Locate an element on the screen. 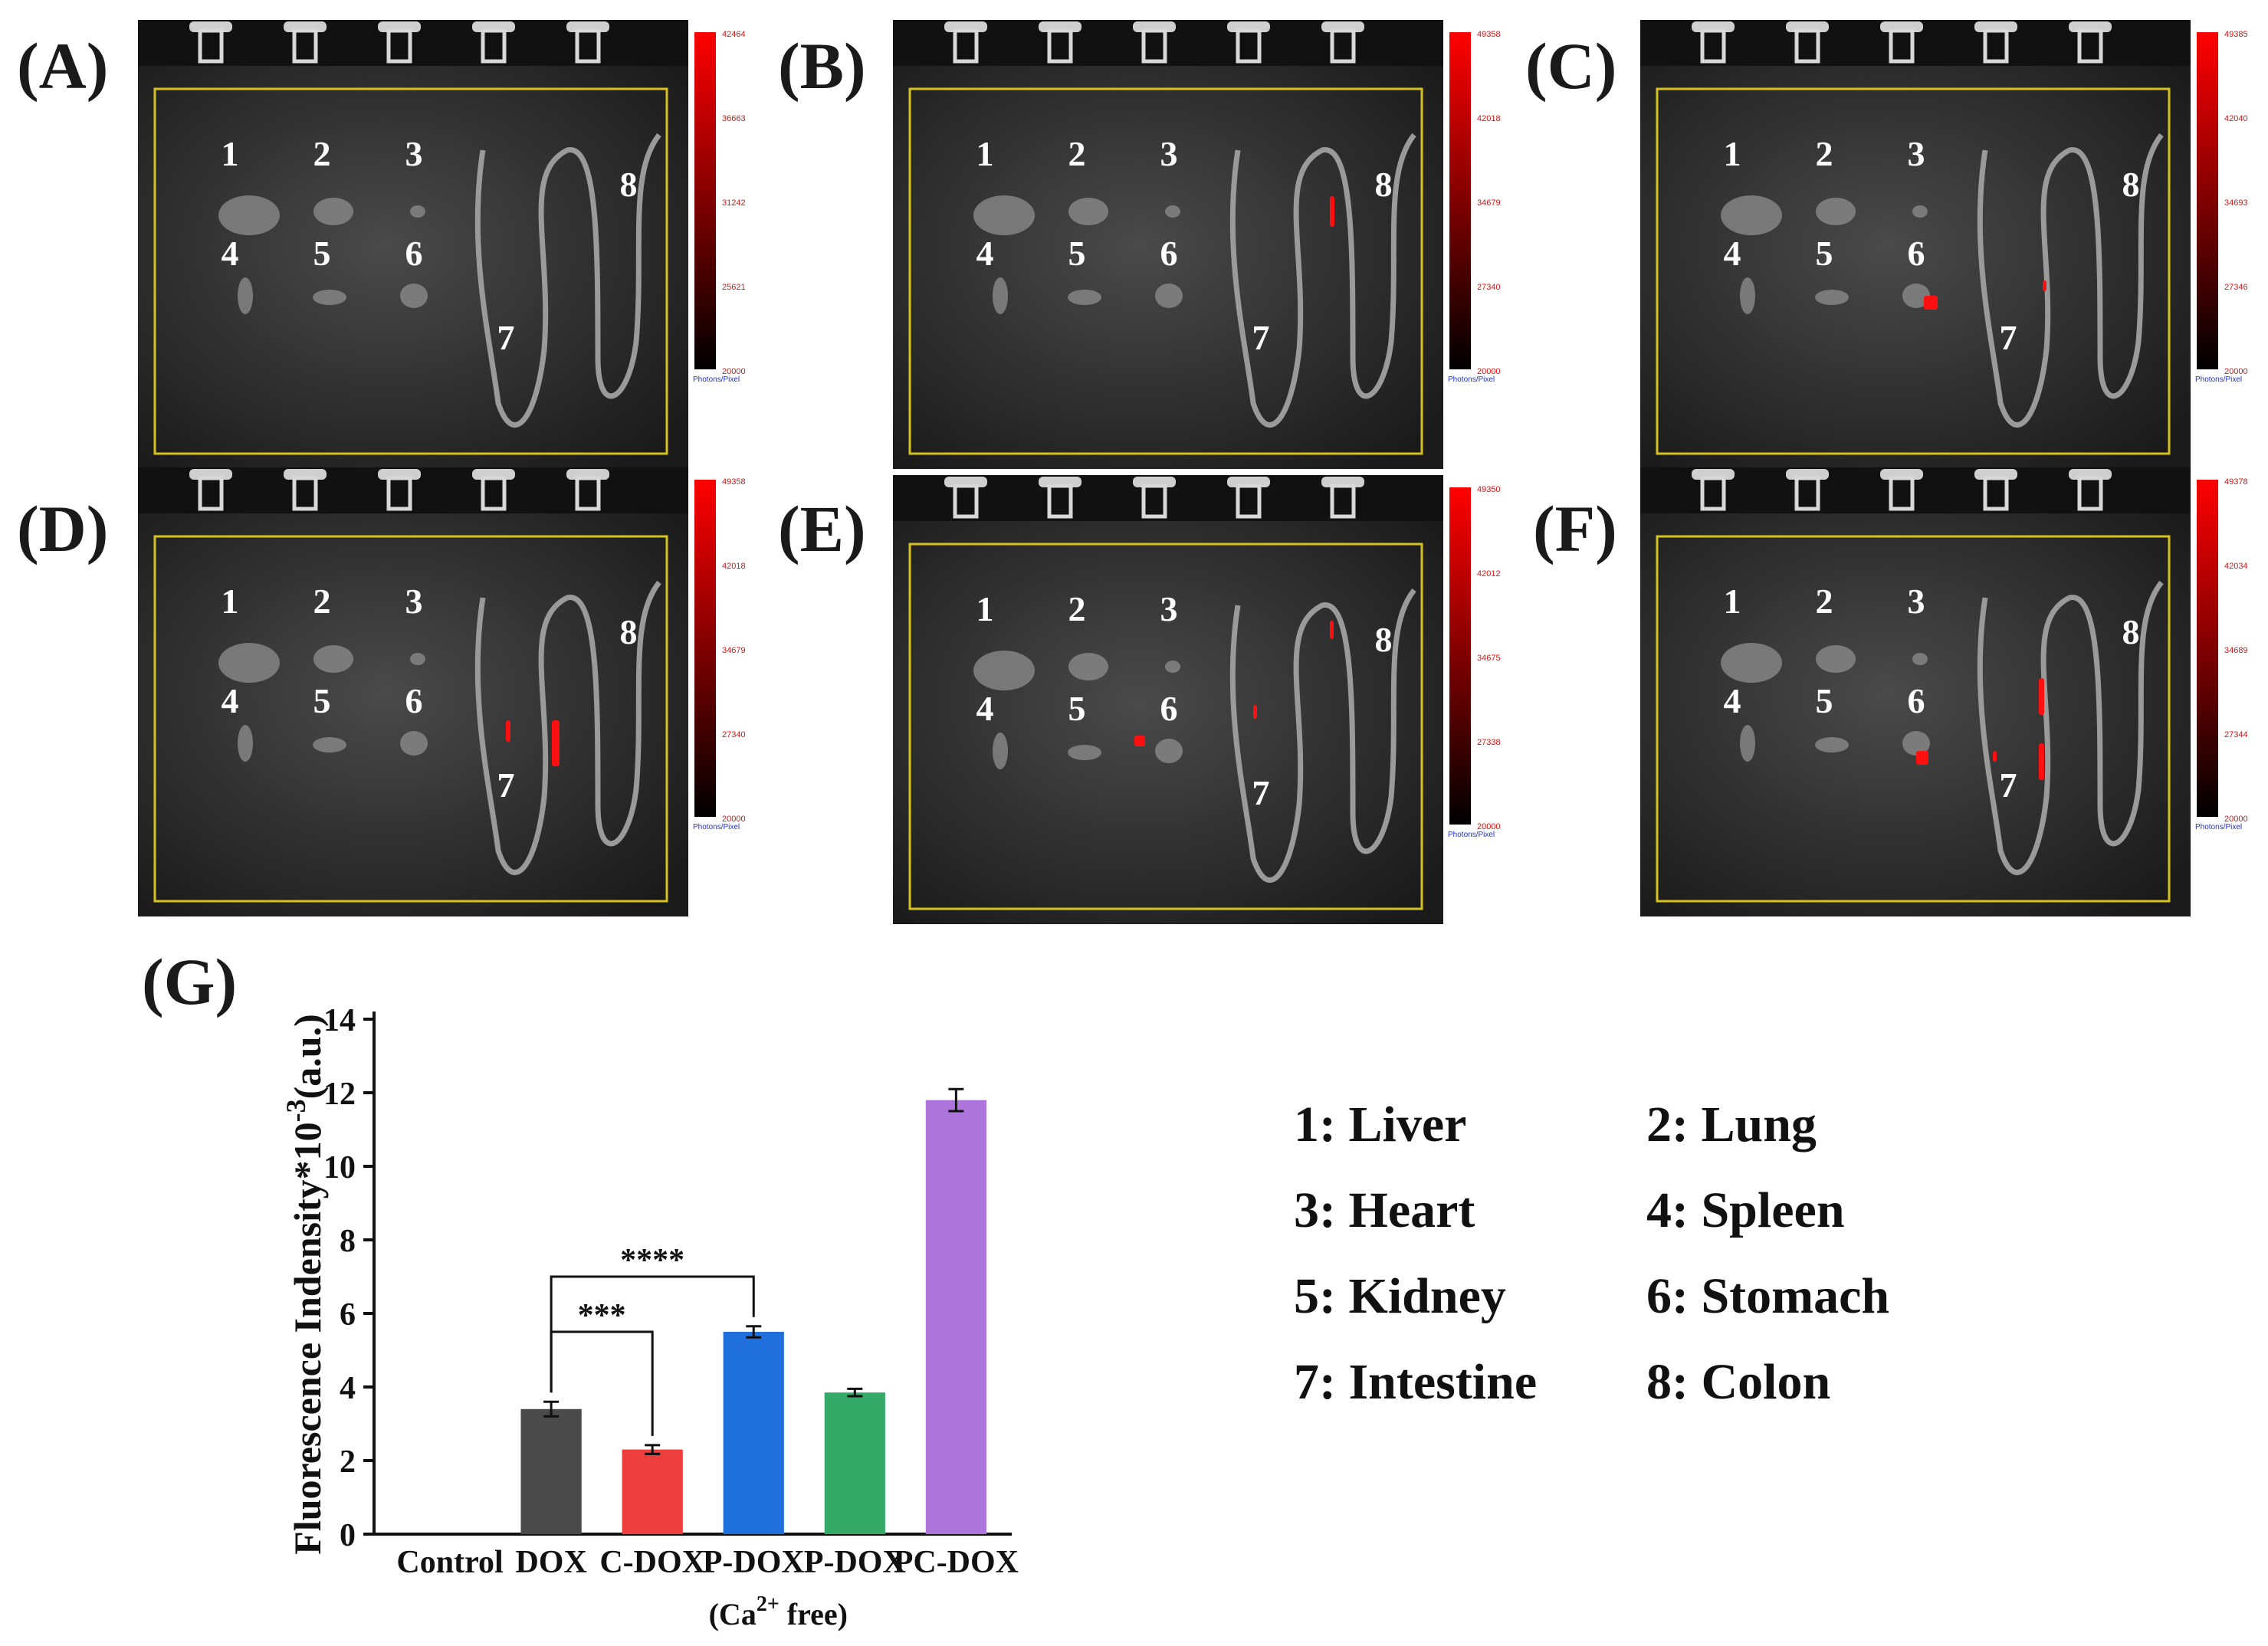 The height and width of the screenshot is (1646, 2268). scale-tick-label: 42034 is located at coordinates (2236, 566).